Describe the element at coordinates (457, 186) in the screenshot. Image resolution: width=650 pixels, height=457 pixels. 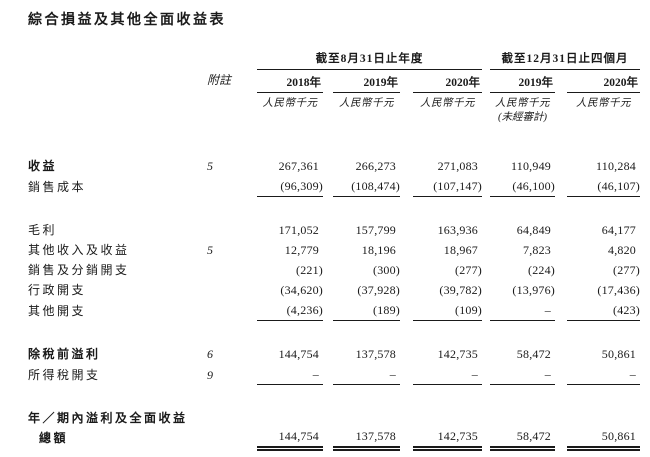
I see `value-text: (107,147)` at that location.